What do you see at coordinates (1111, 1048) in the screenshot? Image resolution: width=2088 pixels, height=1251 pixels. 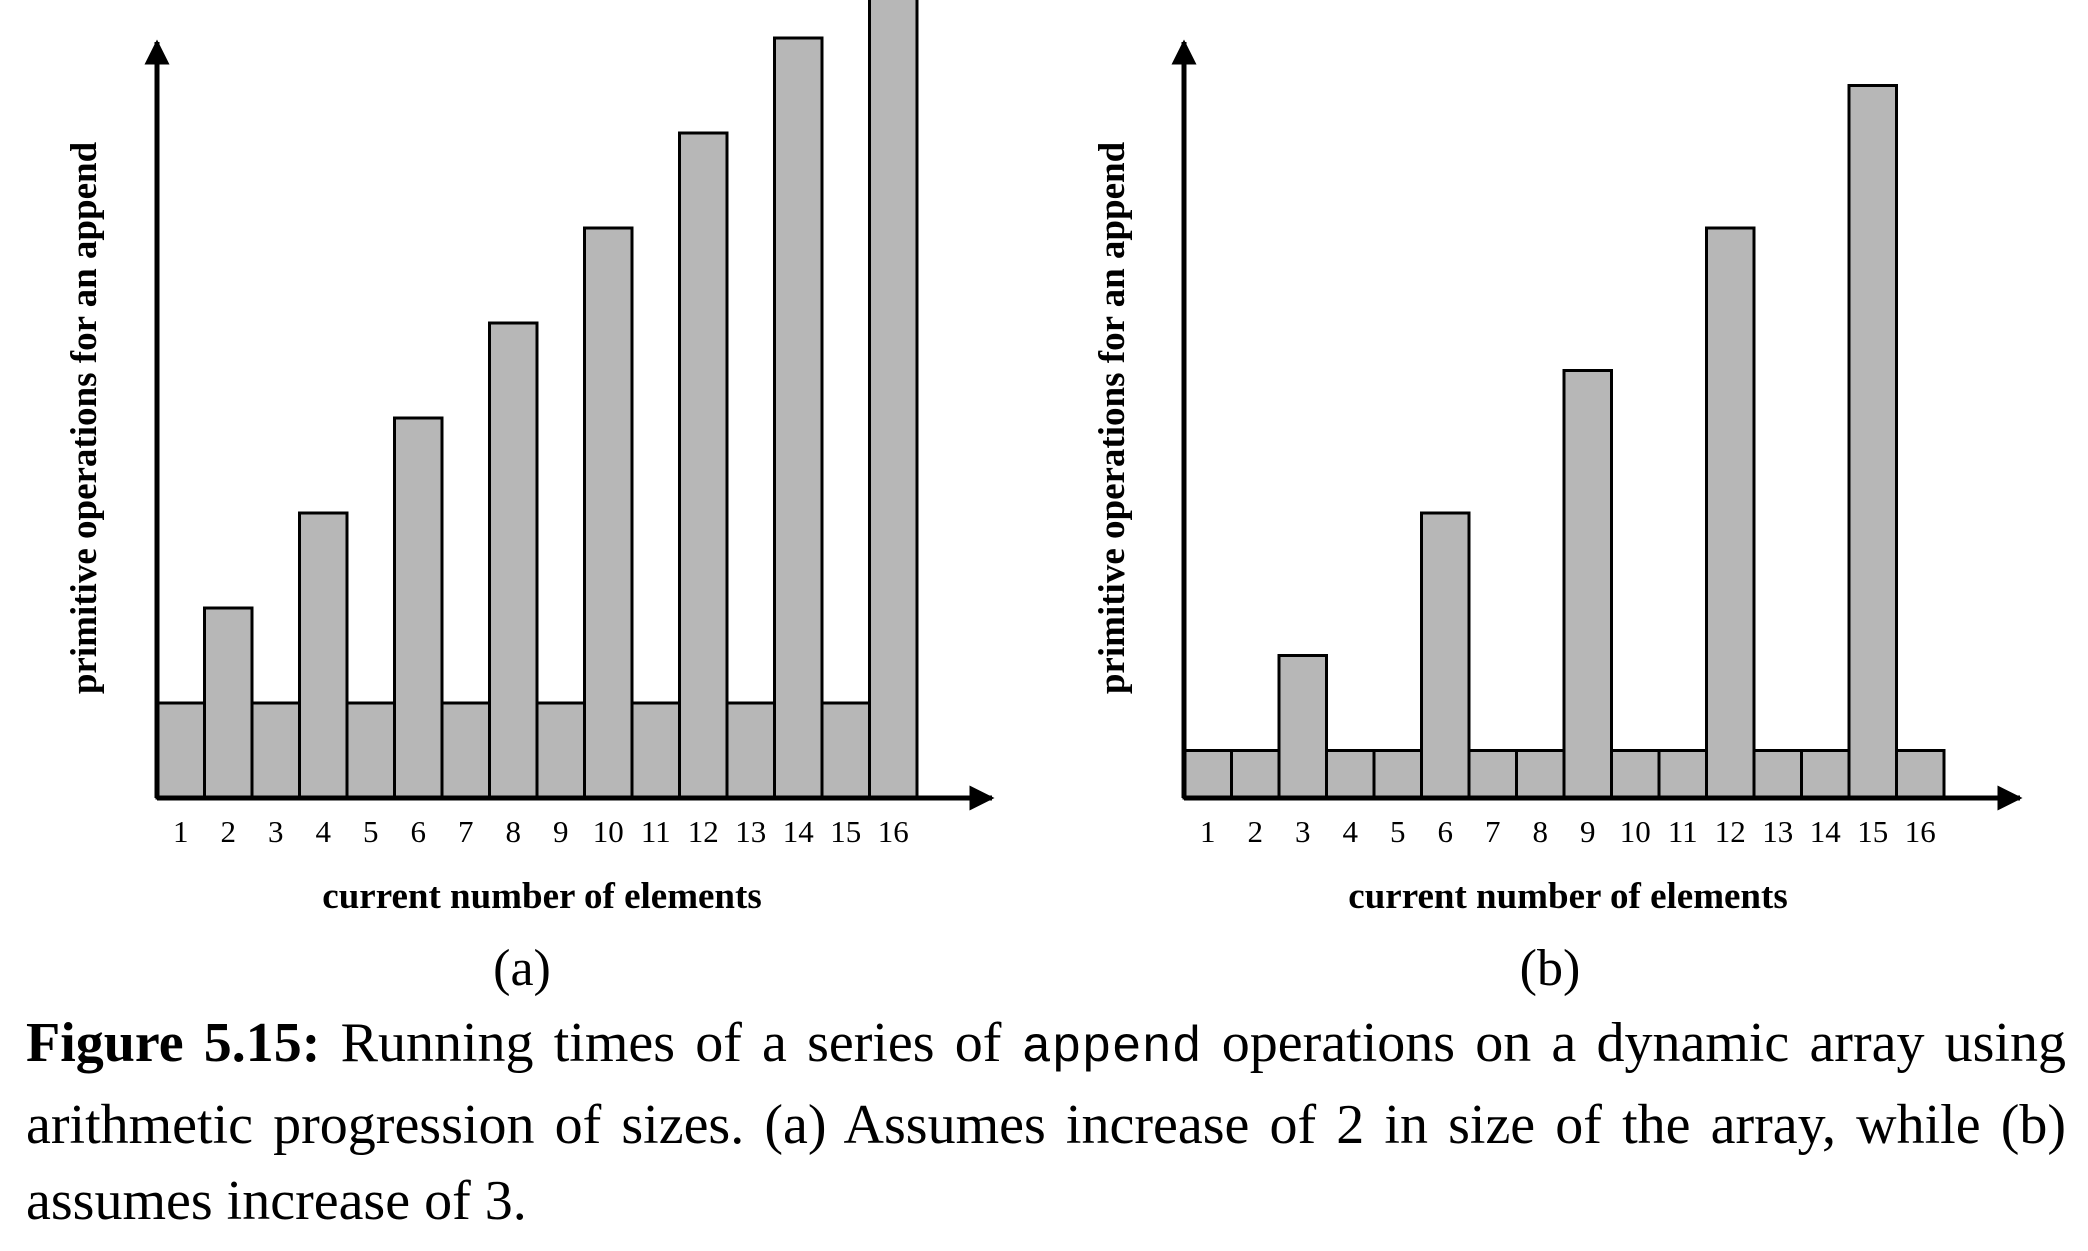 I see `caption-code: append` at bounding box center [1111, 1048].